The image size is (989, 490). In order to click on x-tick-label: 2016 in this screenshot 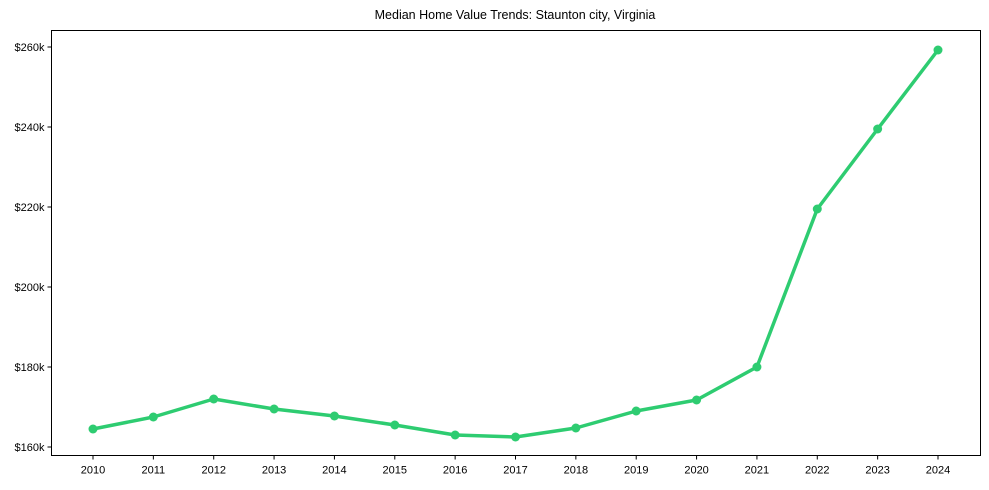, I will do `click(455, 471)`.